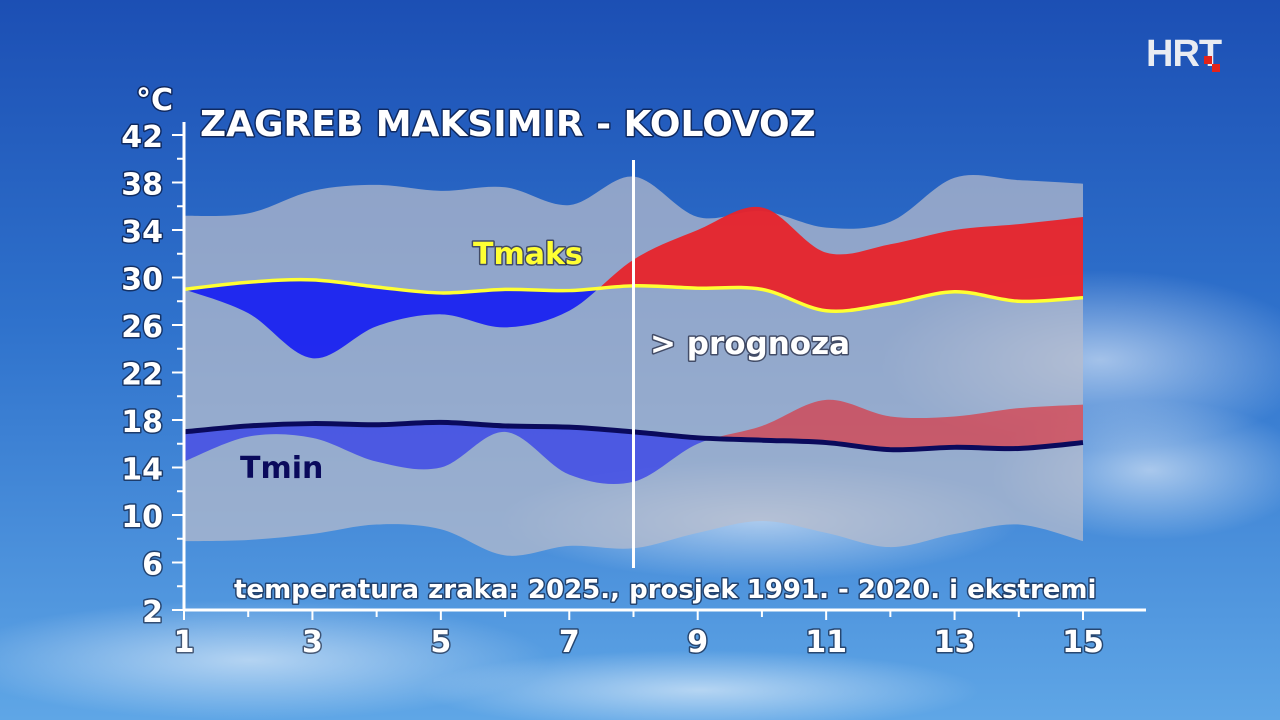 Image resolution: width=1280 pixels, height=720 pixels. Describe the element at coordinates (440, 642) in the screenshot. I see `x-tick-label: 5` at that location.